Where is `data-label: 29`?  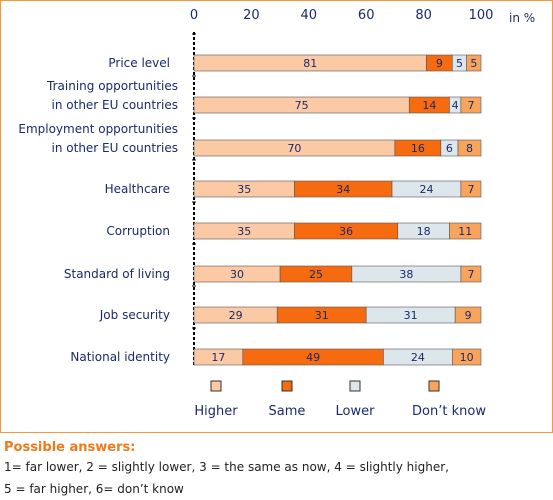 data-label: 29 is located at coordinates (236, 315).